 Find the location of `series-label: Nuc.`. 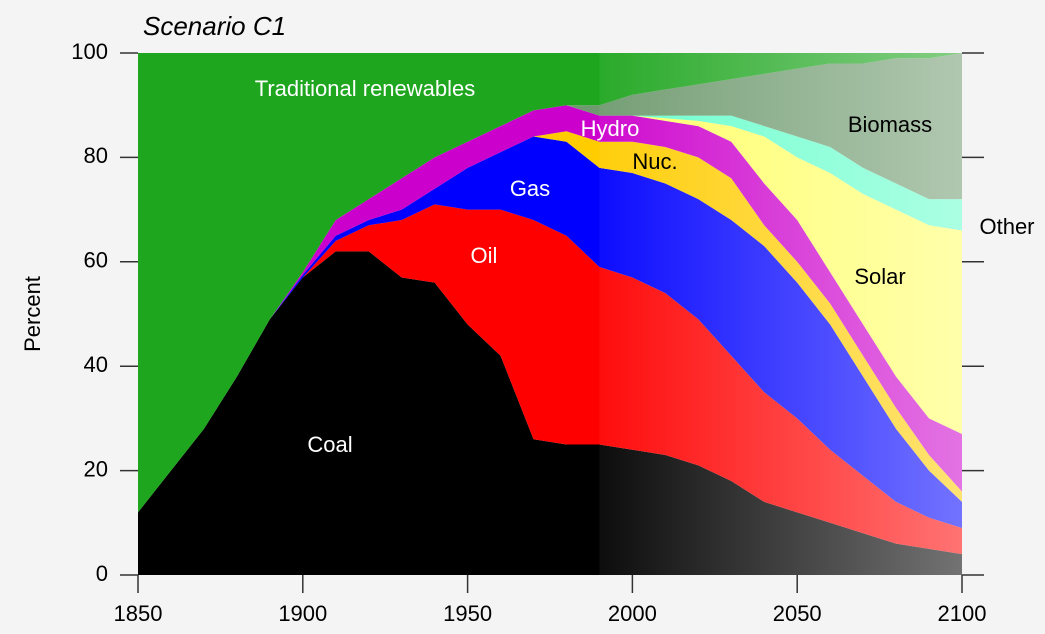

series-label: Nuc. is located at coordinates (654, 161).